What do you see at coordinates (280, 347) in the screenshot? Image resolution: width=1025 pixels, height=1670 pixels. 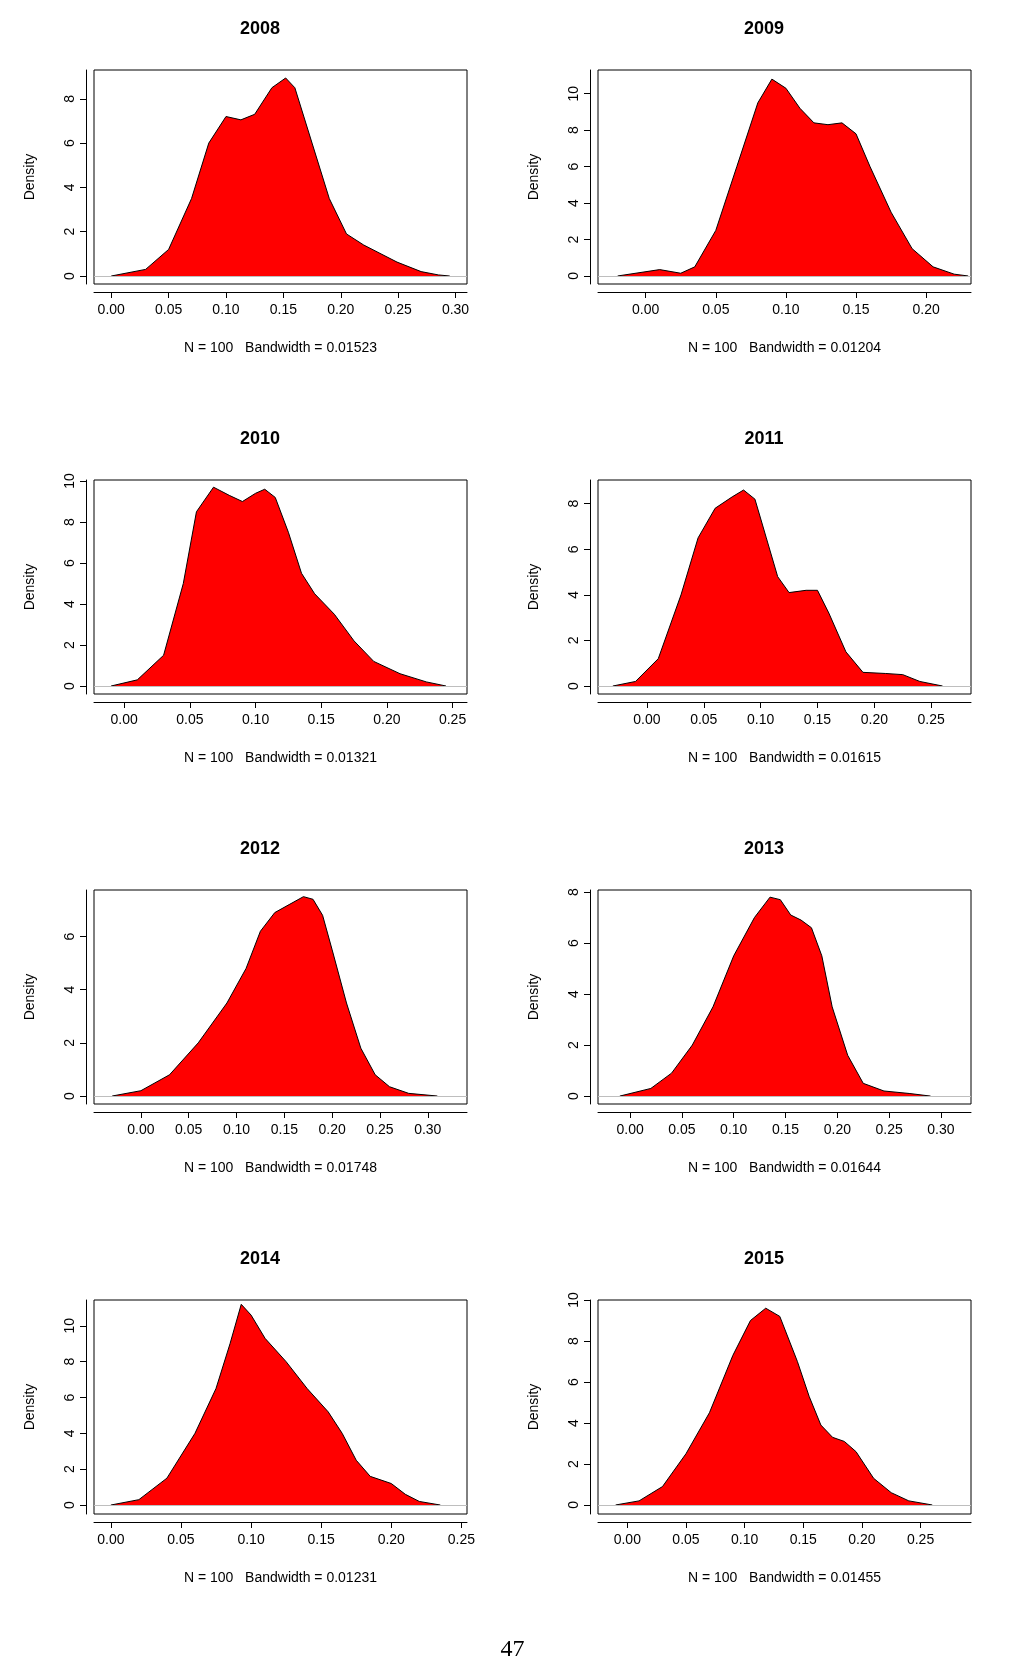 I see `x-axis-title: N = 100 Bandwidth = 0.01523` at bounding box center [280, 347].